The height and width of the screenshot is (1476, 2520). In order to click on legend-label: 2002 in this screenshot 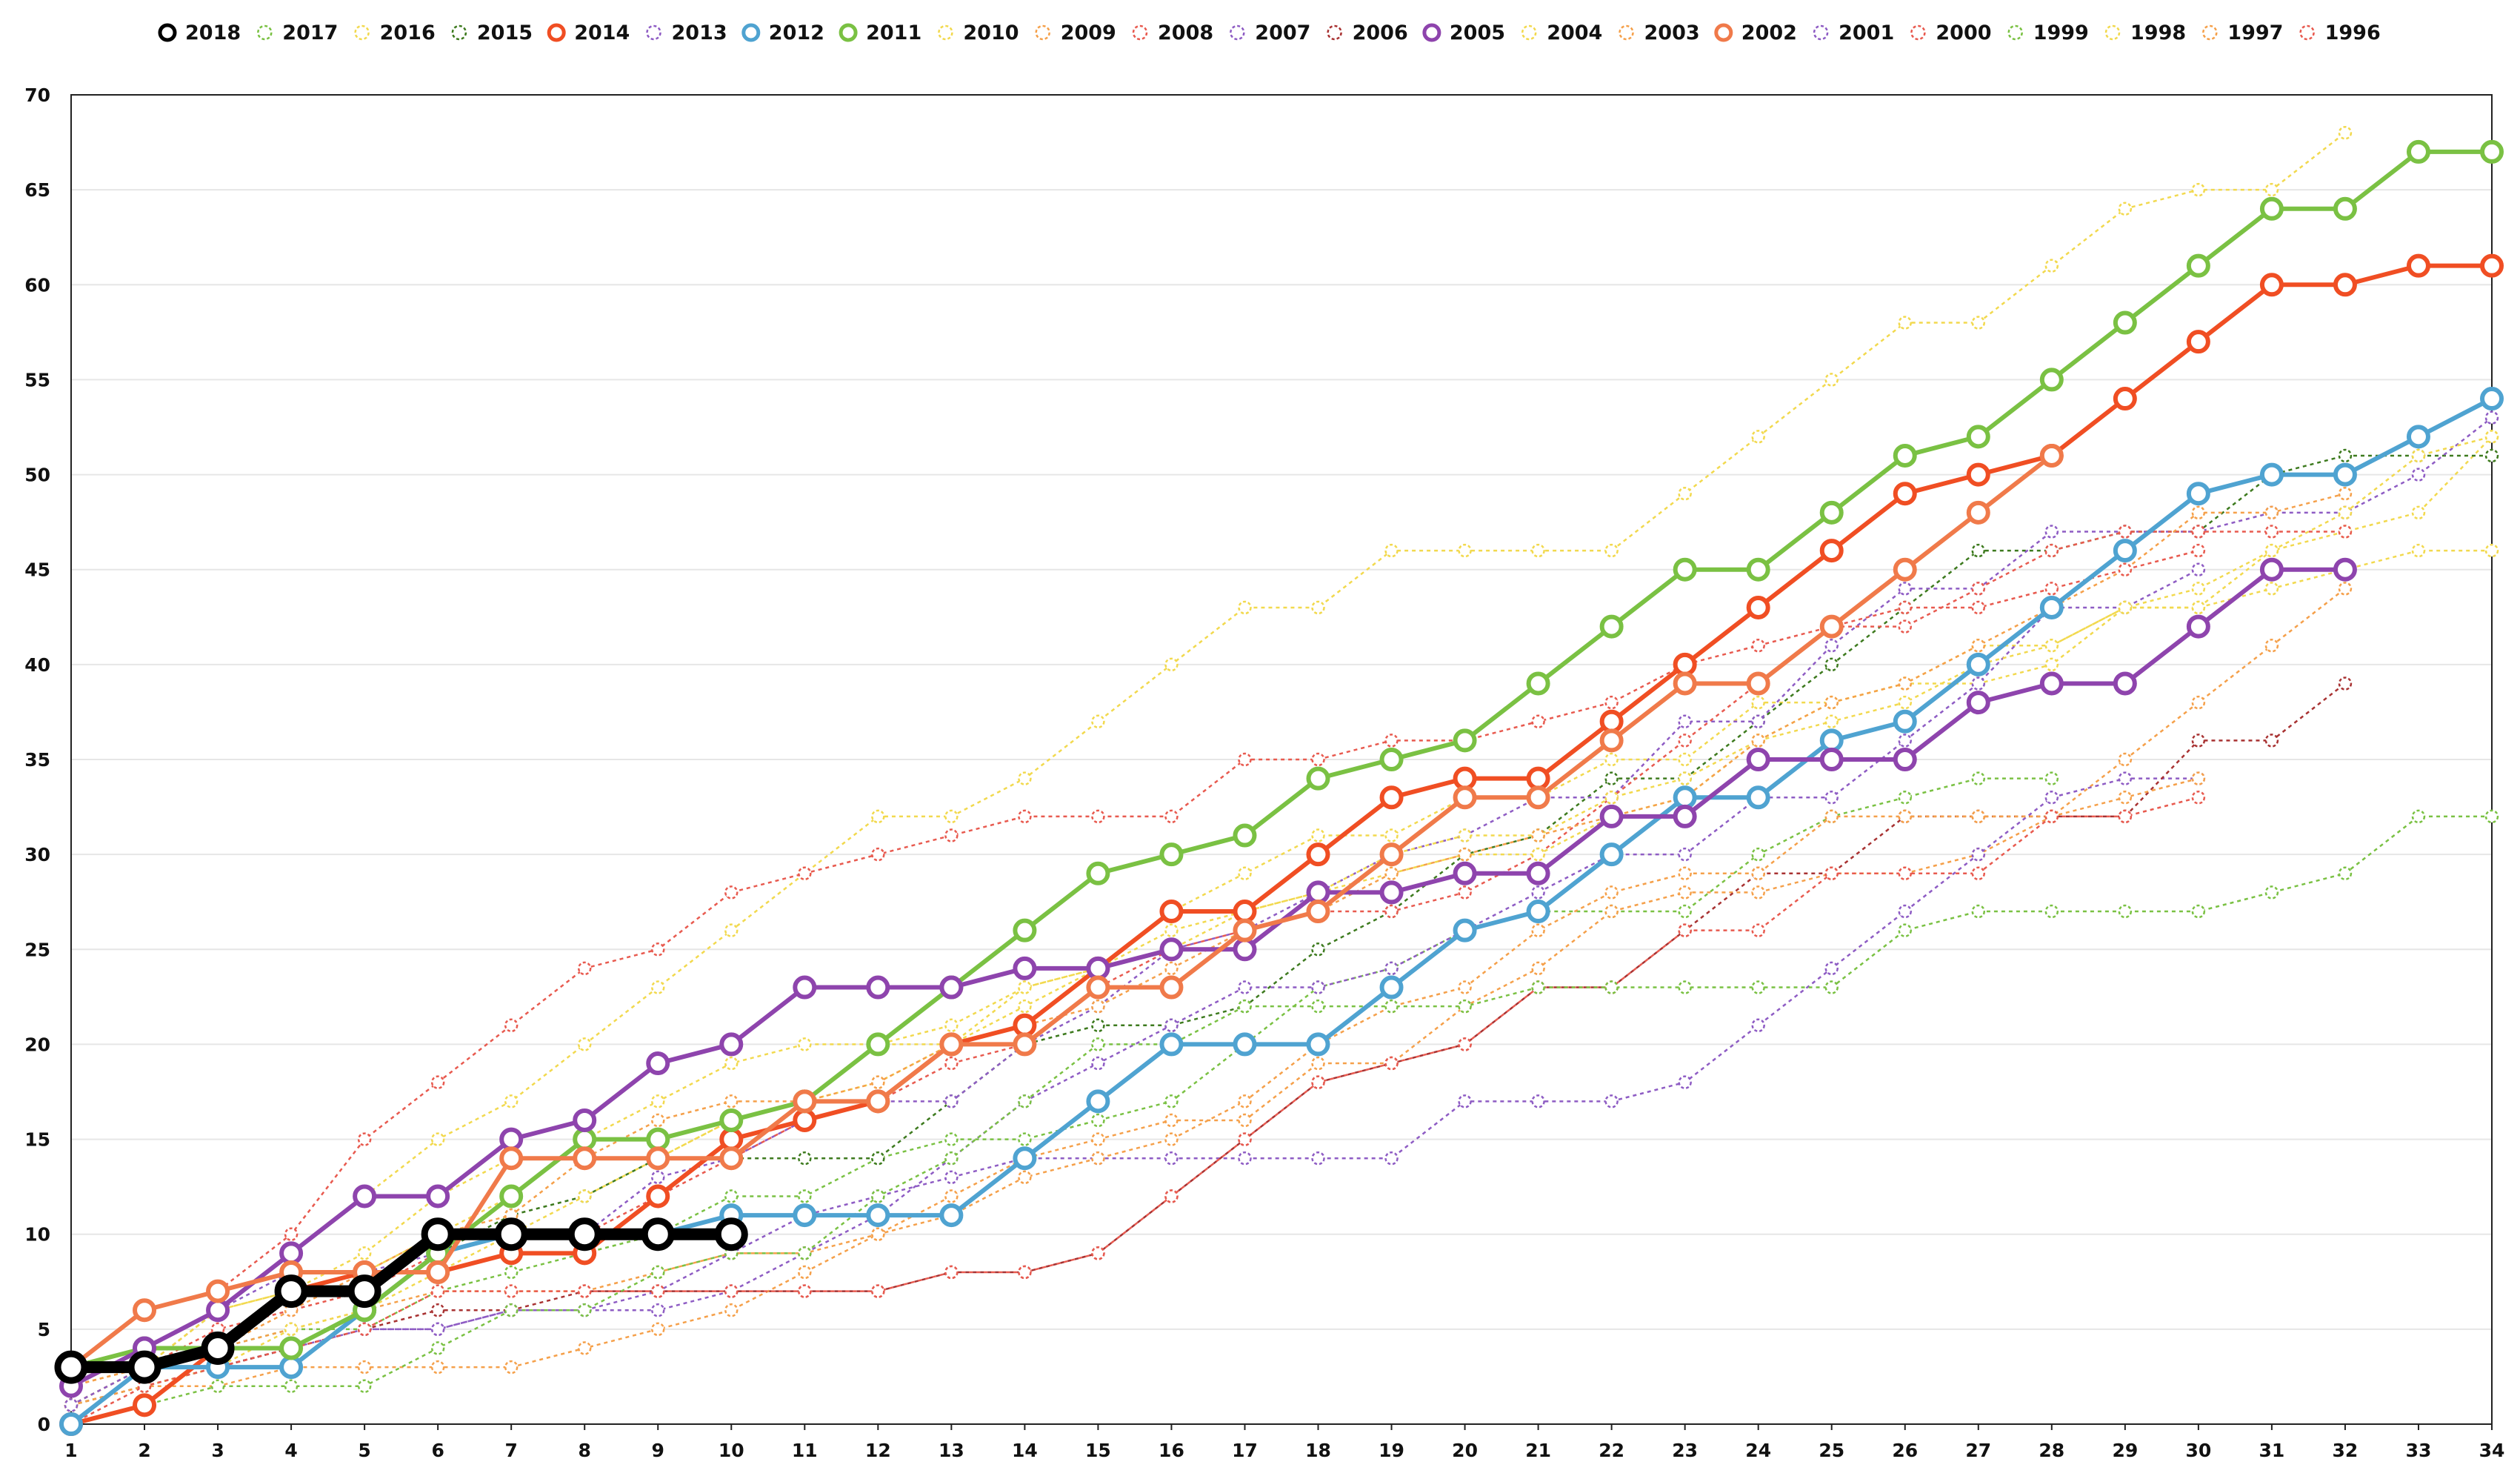, I will do `click(1769, 32)`.